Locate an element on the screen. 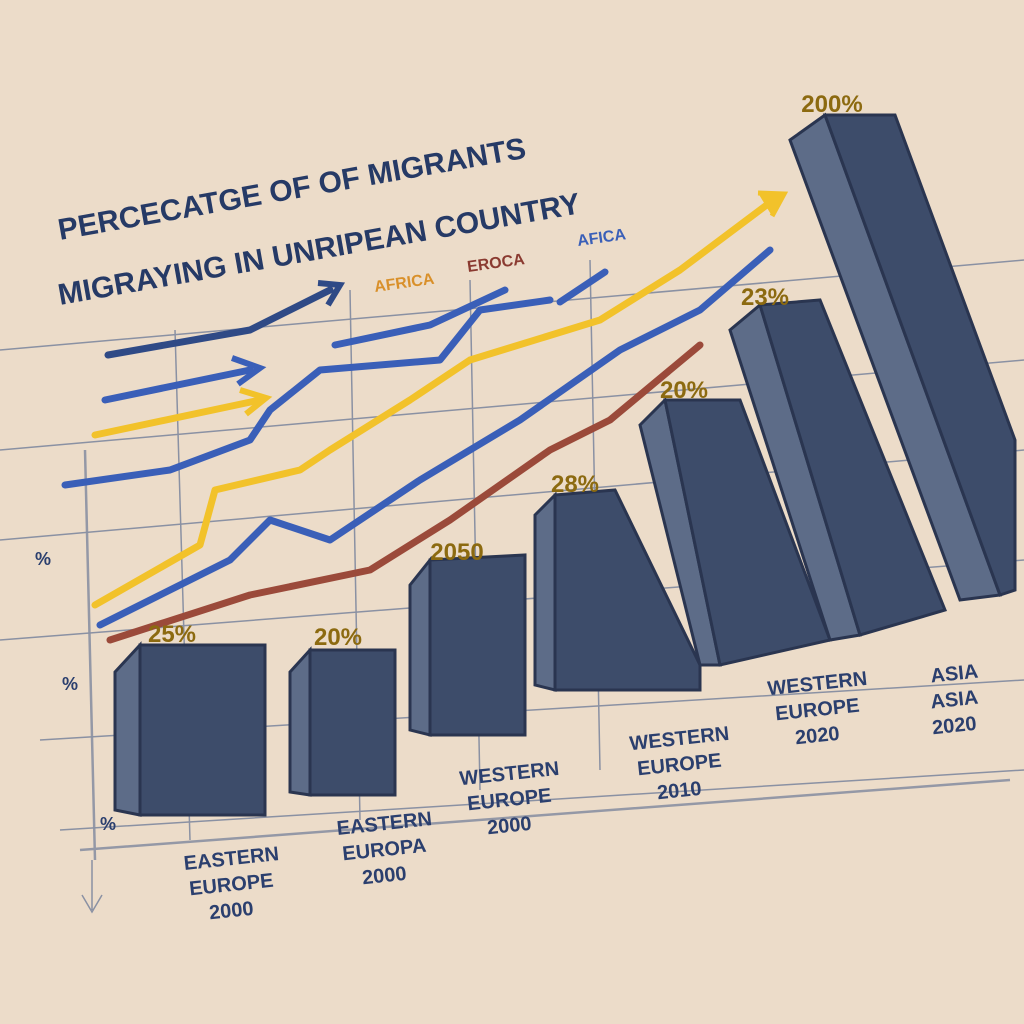  bar-label: 2050 is located at coordinates (456, 552).